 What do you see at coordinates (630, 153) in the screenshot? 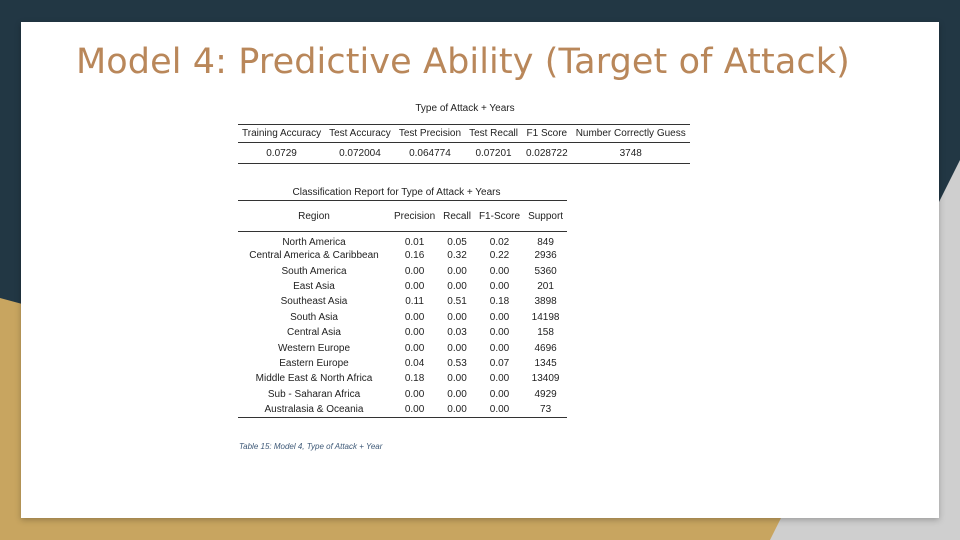
I see `value-number-correctly-guess: 3748` at bounding box center [630, 153].